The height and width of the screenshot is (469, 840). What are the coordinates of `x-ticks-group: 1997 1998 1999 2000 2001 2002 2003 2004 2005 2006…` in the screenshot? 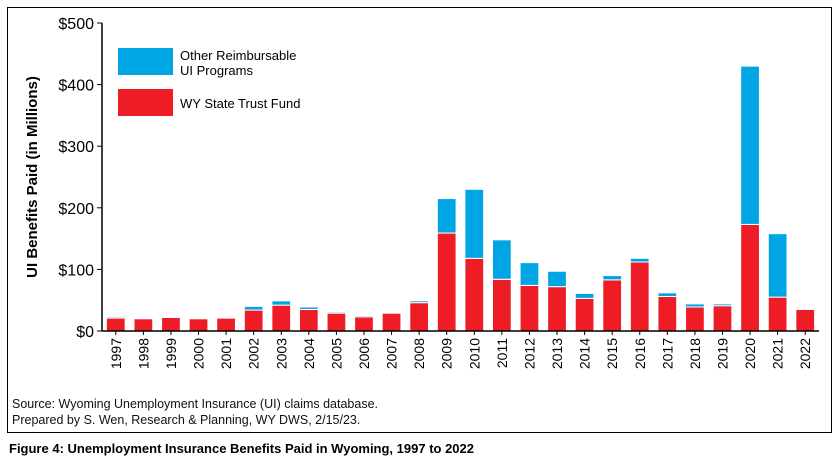 It's located at (460, 350).